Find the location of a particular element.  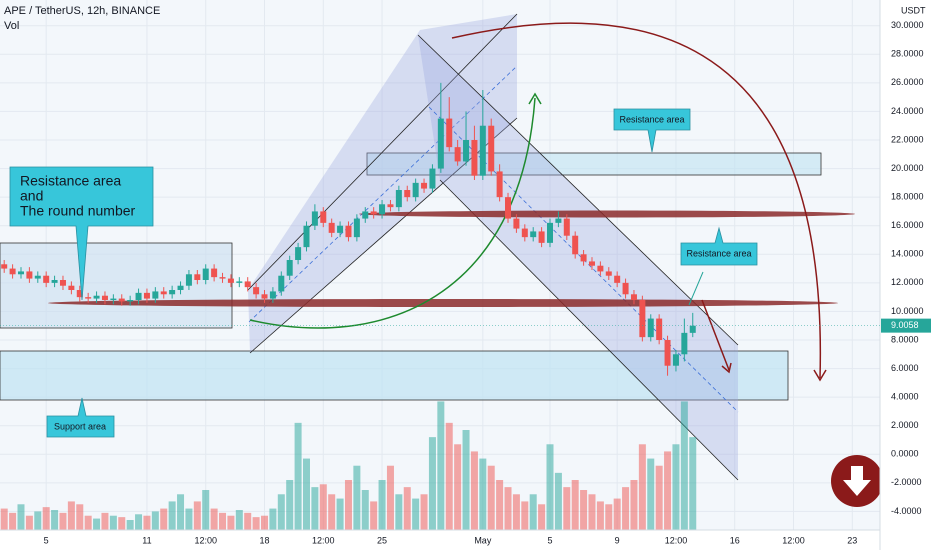

time-axis-background is located at coordinates (440, 540).